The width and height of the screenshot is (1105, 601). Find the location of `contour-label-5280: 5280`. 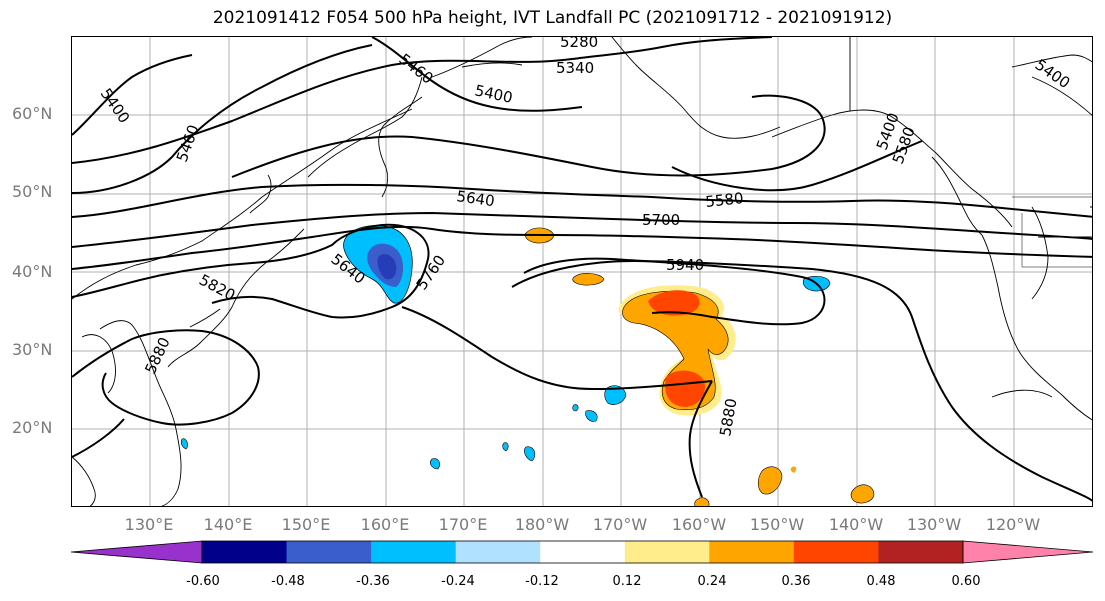

contour-label-5280: 5280 is located at coordinates (579, 44).